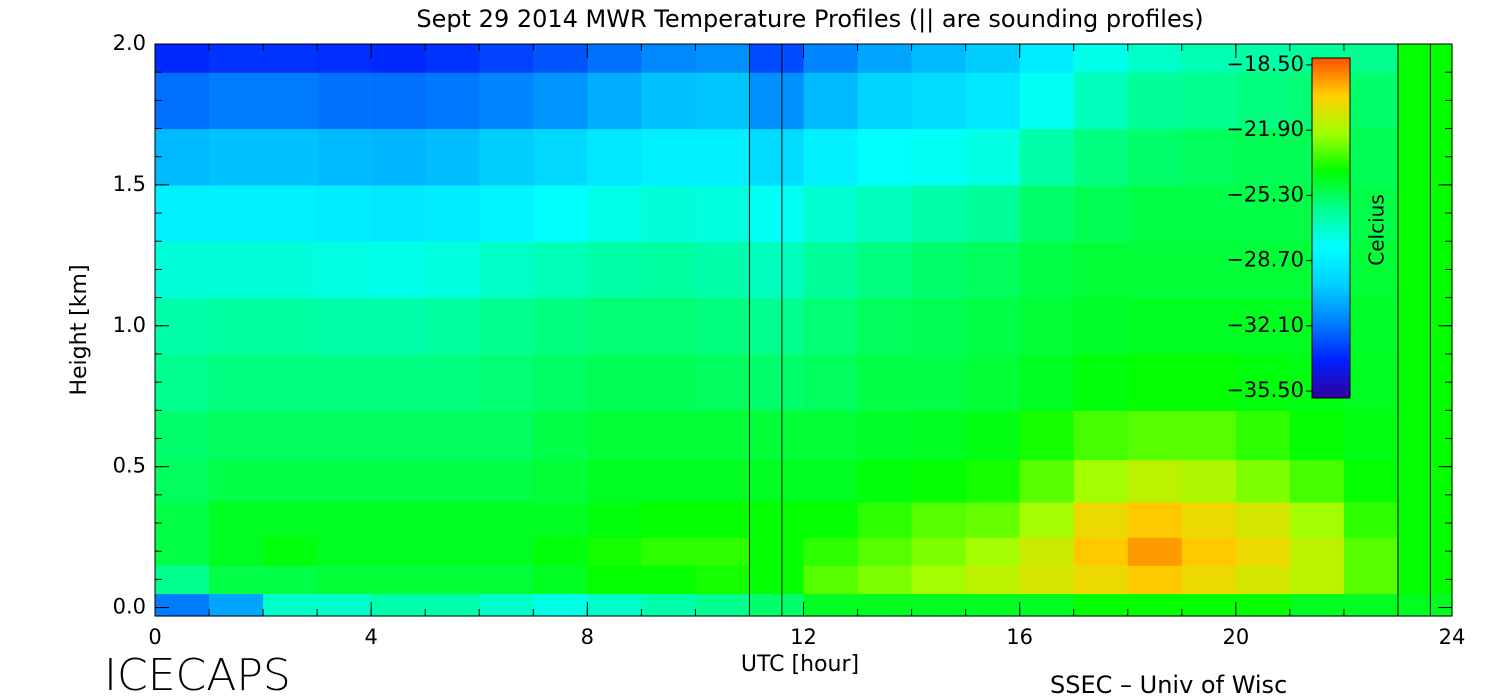  Describe the element at coordinates (1265, 390) in the screenshot. I see `colorbar-tick-label: −35.50` at that location.